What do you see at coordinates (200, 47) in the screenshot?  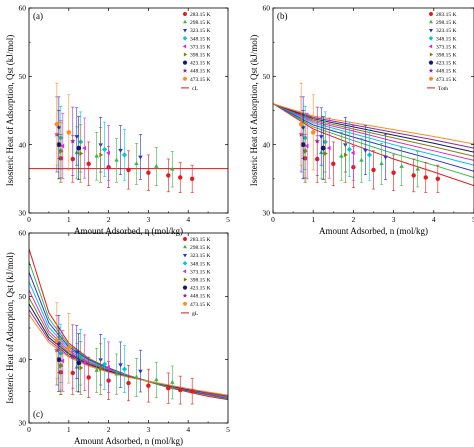 I see `legend-label: 373.15 K` at bounding box center [200, 47].